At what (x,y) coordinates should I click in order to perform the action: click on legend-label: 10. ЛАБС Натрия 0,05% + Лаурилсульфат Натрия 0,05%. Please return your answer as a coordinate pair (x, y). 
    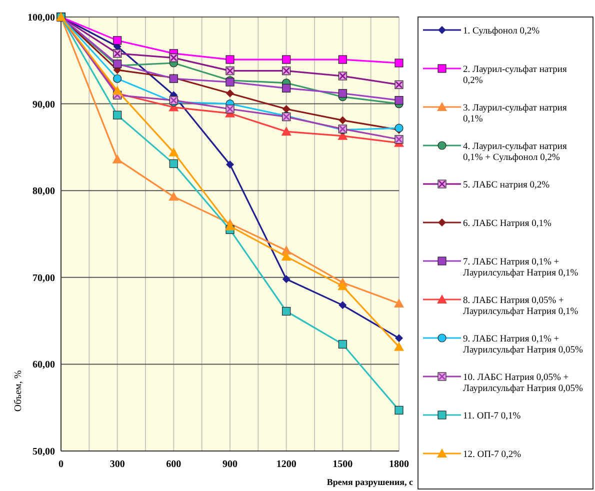
    Looking at the image, I should click on (523, 383).